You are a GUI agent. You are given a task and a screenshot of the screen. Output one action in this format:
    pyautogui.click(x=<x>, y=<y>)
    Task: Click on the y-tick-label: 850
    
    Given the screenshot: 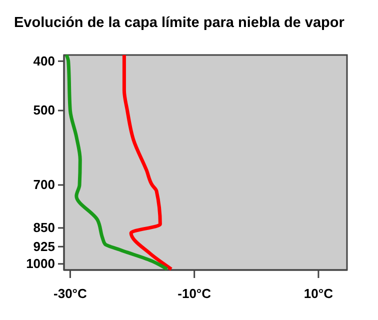 What is the action you would take?
    pyautogui.click(x=44, y=228)
    